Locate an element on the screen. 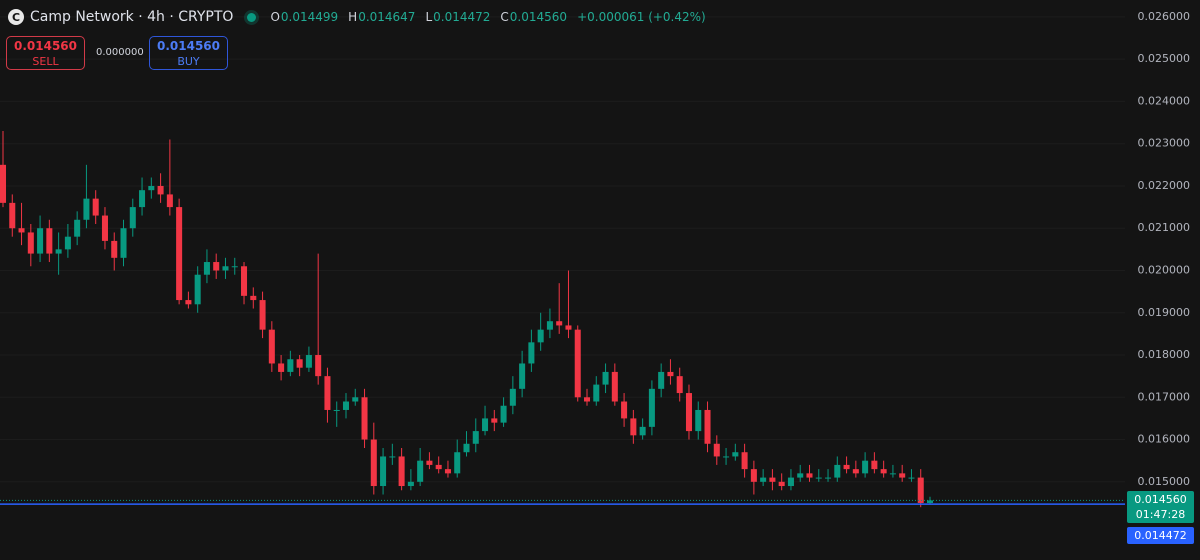 Image resolution: width=1200 pixels, height=560 pixels. sell-button: 0.014560 SELL is located at coordinates (45, 53).